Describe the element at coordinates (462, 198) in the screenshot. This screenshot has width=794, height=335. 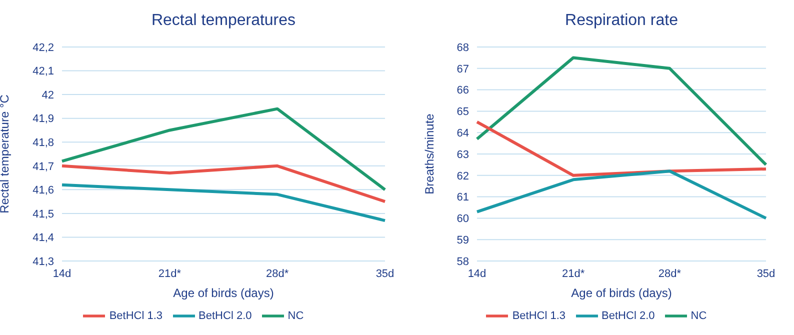
I see `y-tick-label: 61` at that location.